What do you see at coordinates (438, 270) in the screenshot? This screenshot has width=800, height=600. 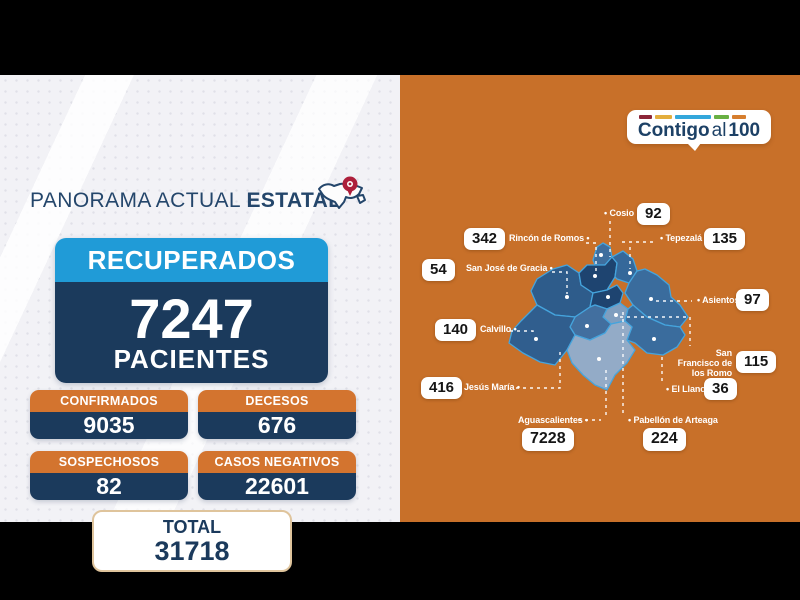 I see `map-badge-san-jose-de-gracia: 54` at bounding box center [438, 270].